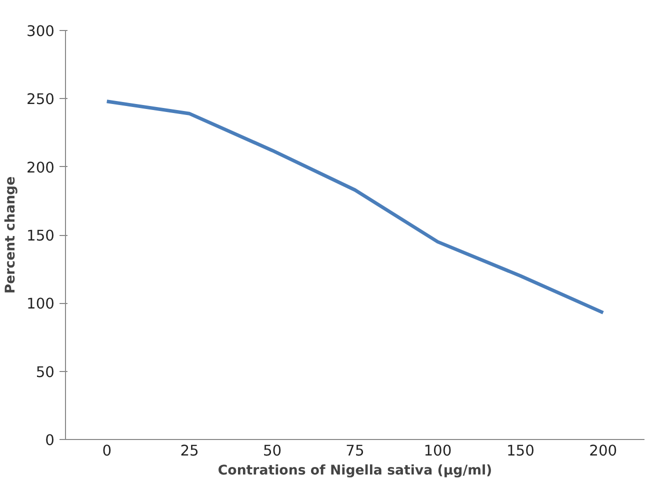 The image size is (664, 481). I want to click on y-tick-label: 250, so click(40, 99).